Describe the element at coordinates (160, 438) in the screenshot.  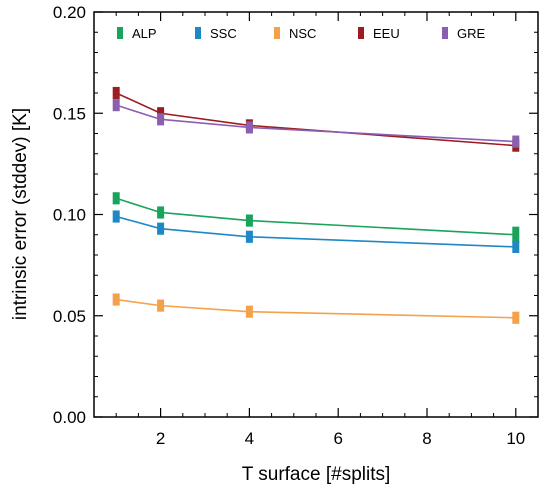
I see `x-tick-label: 2` at that location.